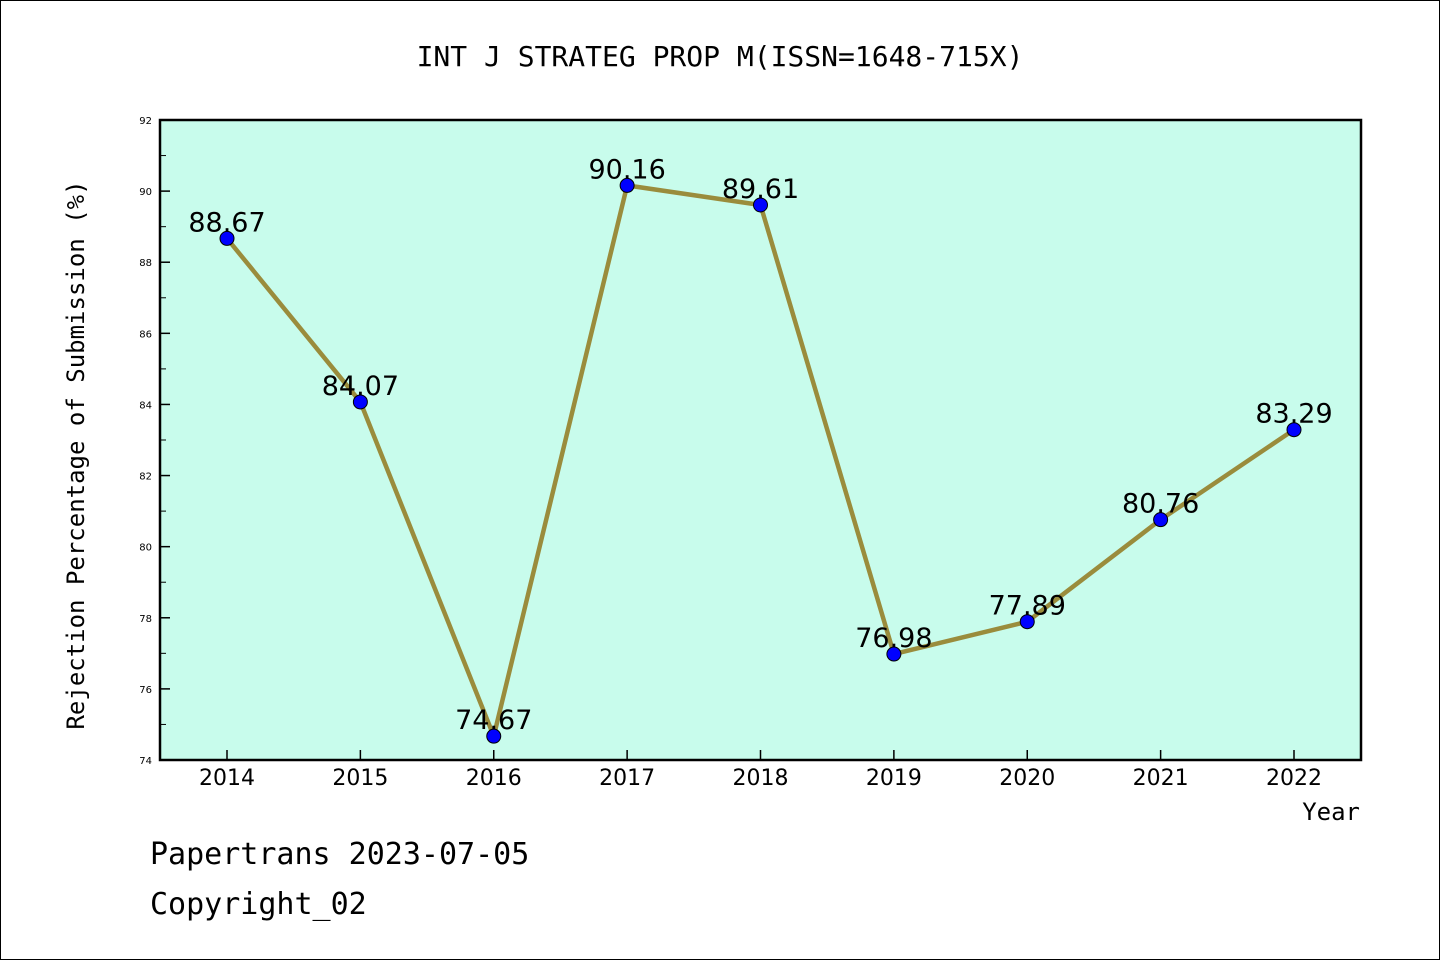 This screenshot has width=1440, height=960. Describe the element at coordinates (1293, 414) in the screenshot. I see `data-label: 83.29` at that location.